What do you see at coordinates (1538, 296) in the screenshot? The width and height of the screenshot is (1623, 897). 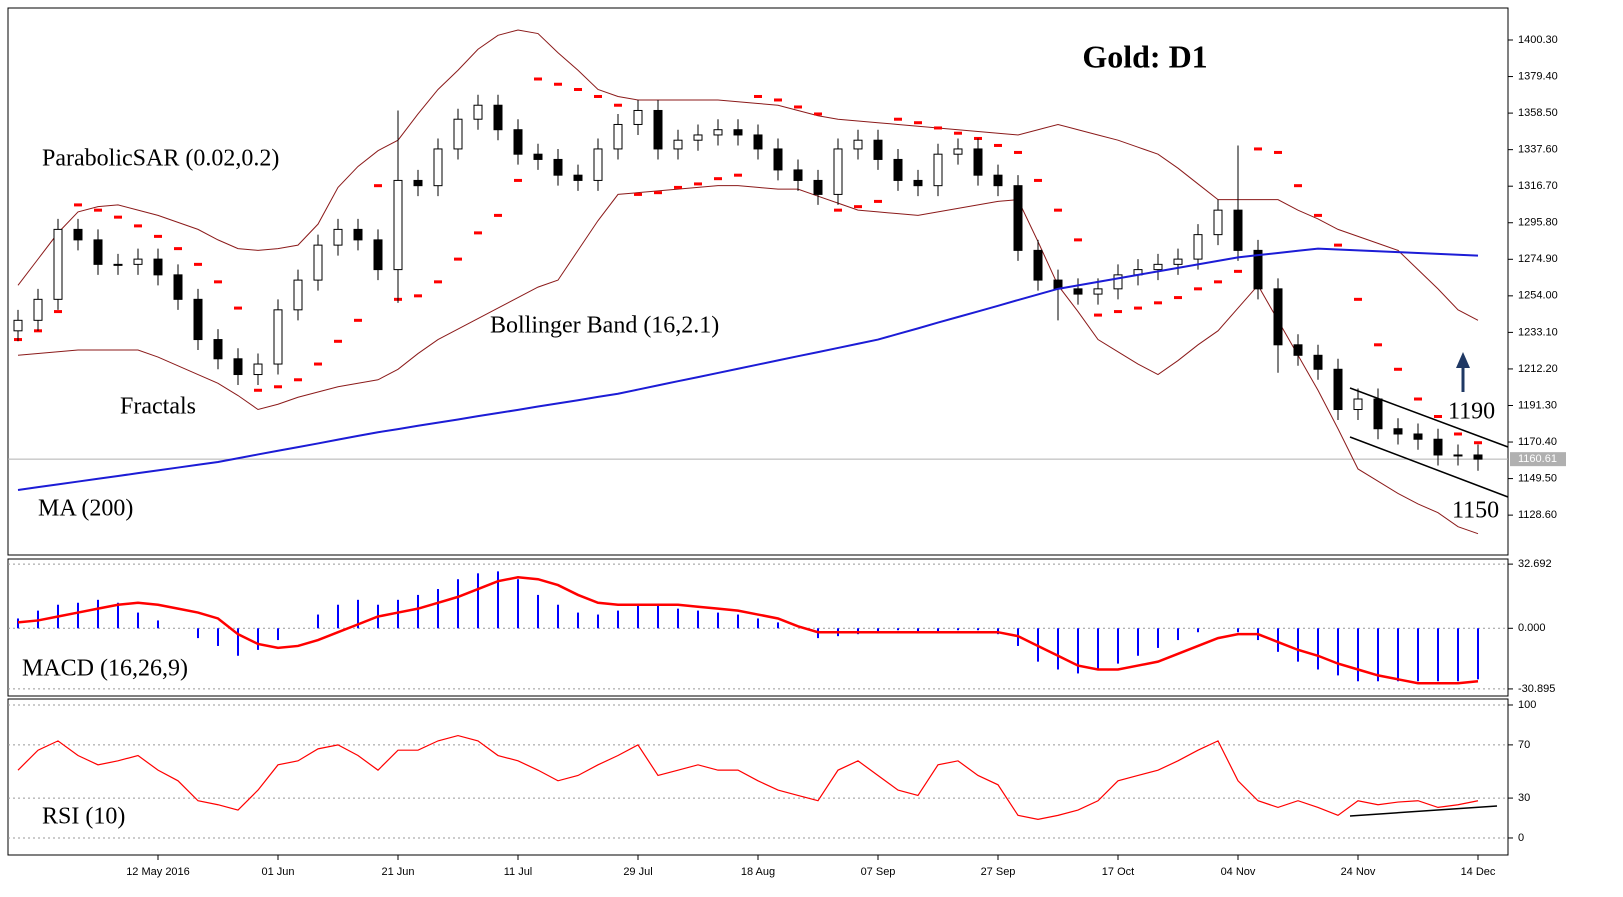 I see `y-tick-label: 1254.00` at bounding box center [1538, 296].